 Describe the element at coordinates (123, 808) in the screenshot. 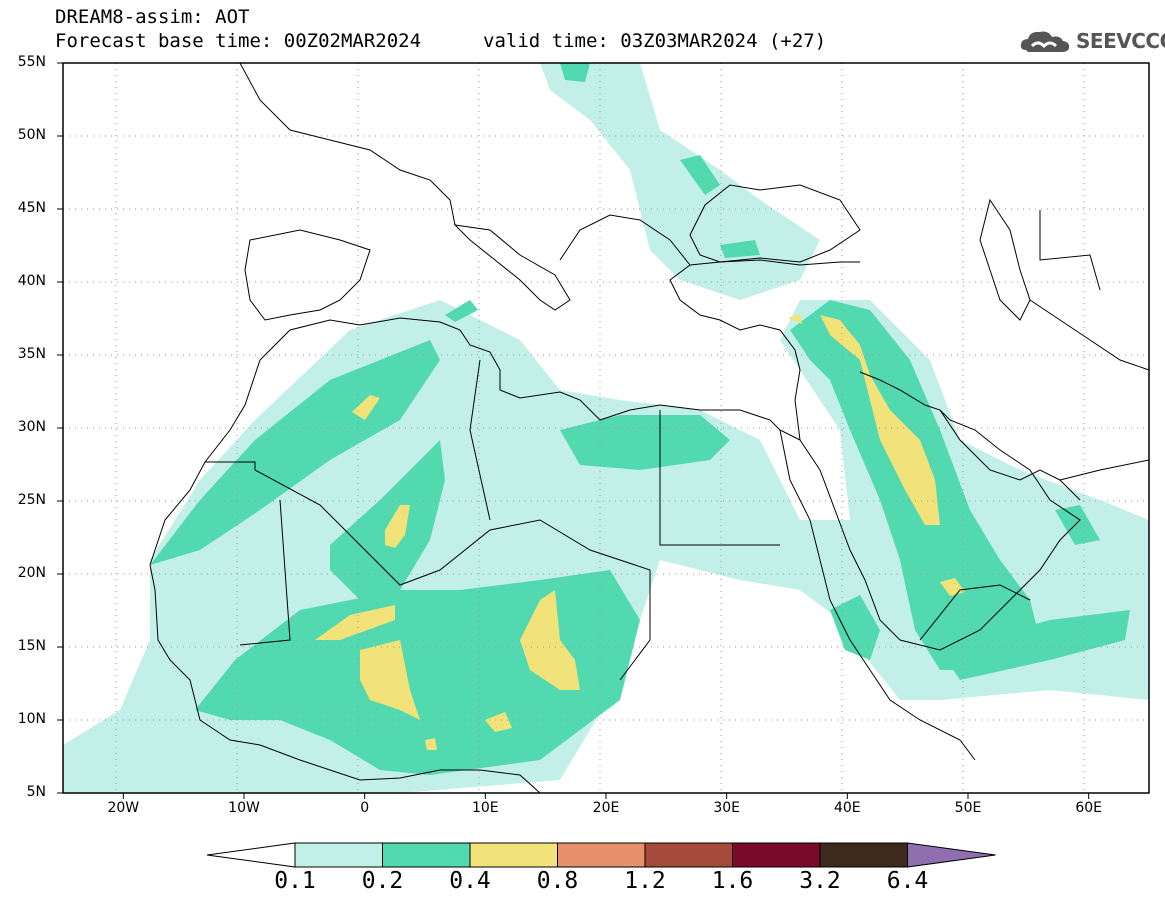

I see `lon-label: 20W` at that location.